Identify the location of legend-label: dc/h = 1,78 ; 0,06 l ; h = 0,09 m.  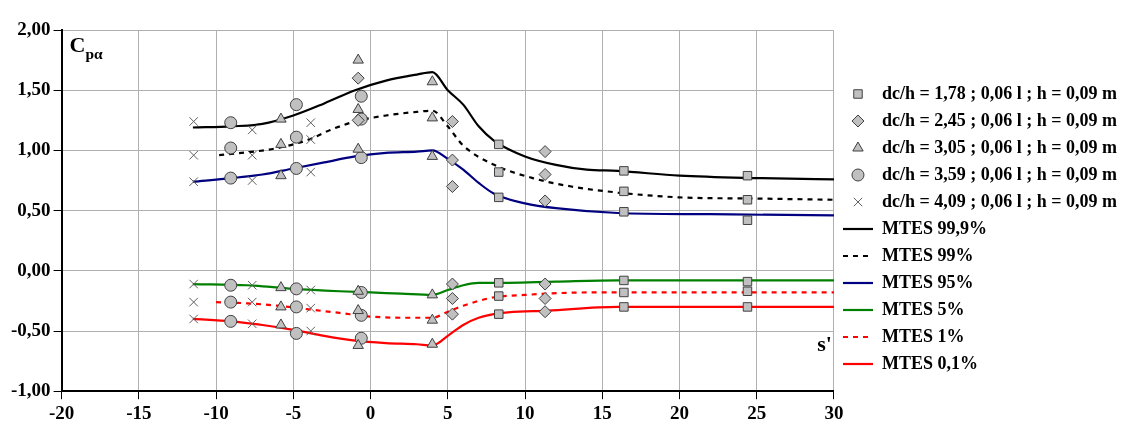
(999, 92).